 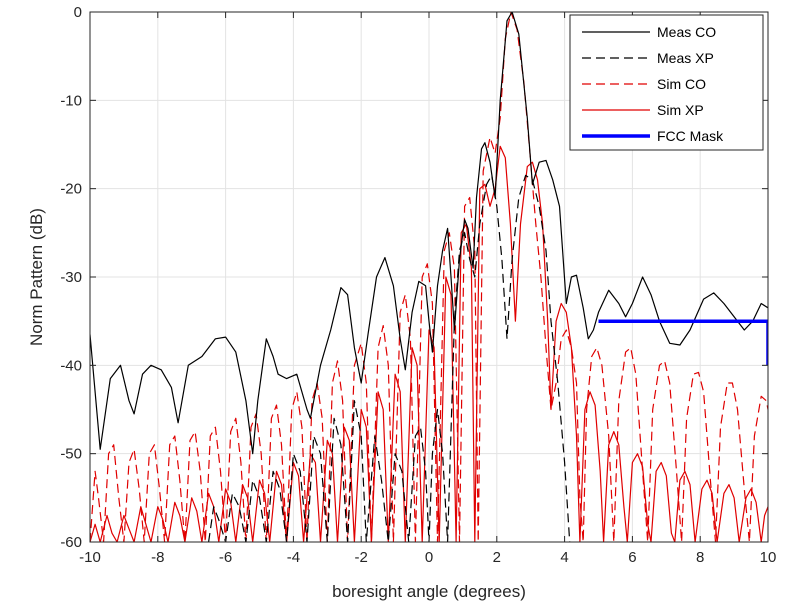 I want to click on x-tick-label: 2, so click(x=497, y=557).